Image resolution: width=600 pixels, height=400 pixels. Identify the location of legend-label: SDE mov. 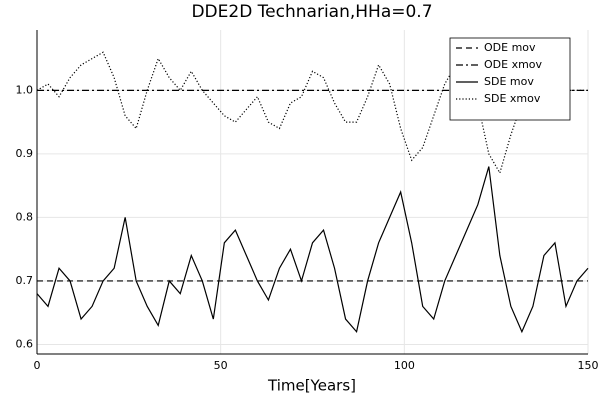
(509, 81).